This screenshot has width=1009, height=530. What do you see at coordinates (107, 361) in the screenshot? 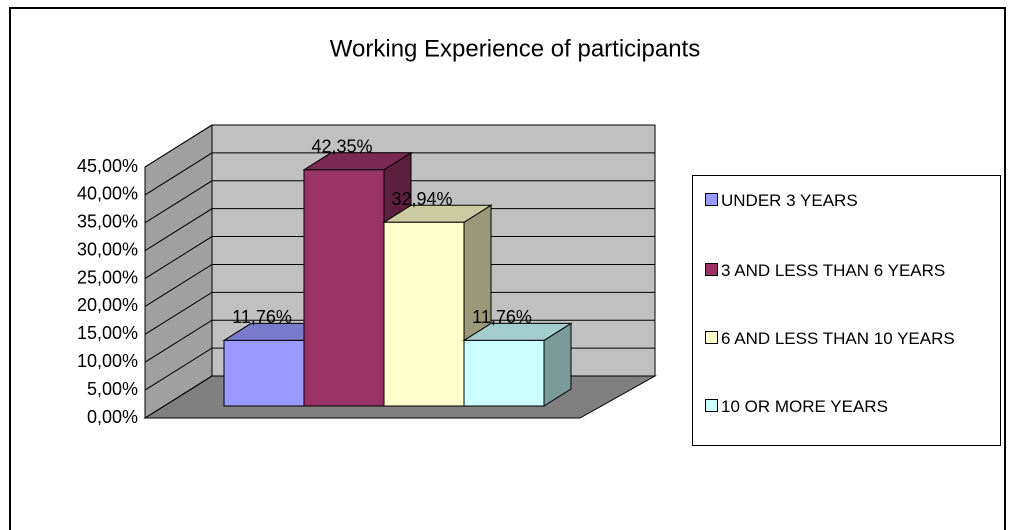
I see `y-tick-label: 10,00%` at bounding box center [107, 361].